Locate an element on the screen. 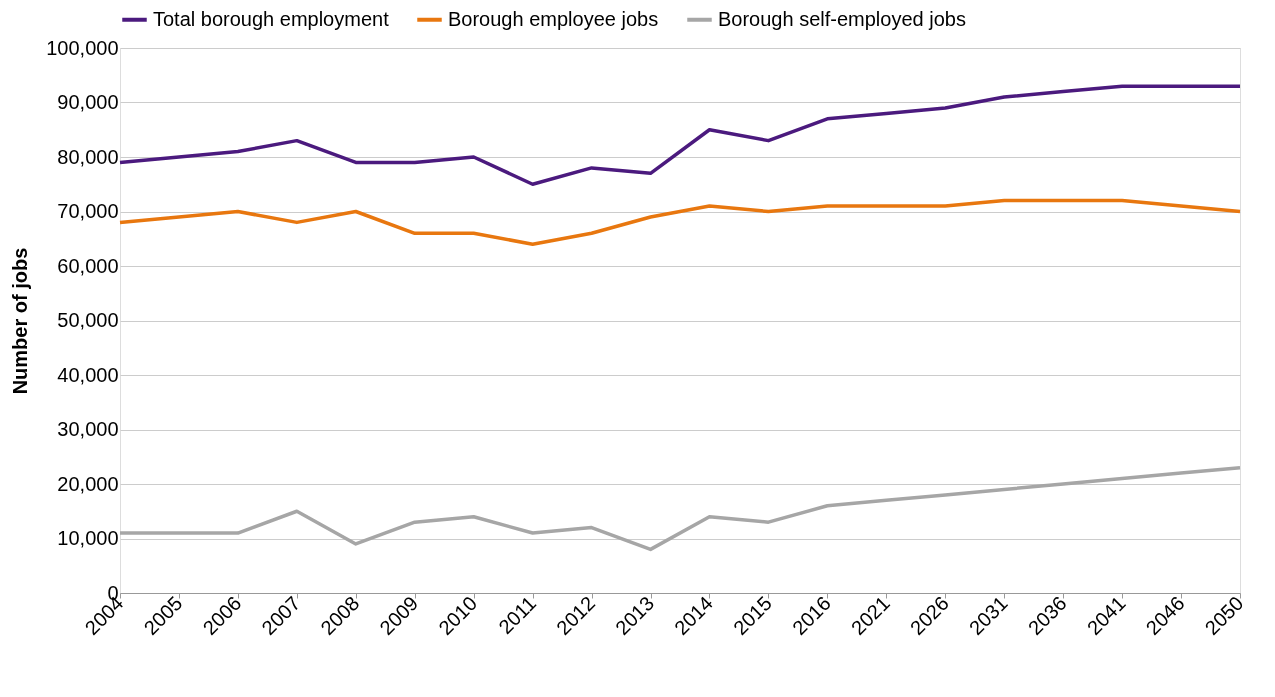 This screenshot has width=1275, height=697. y-tick-label: 50,000 is located at coordinates (88, 320).